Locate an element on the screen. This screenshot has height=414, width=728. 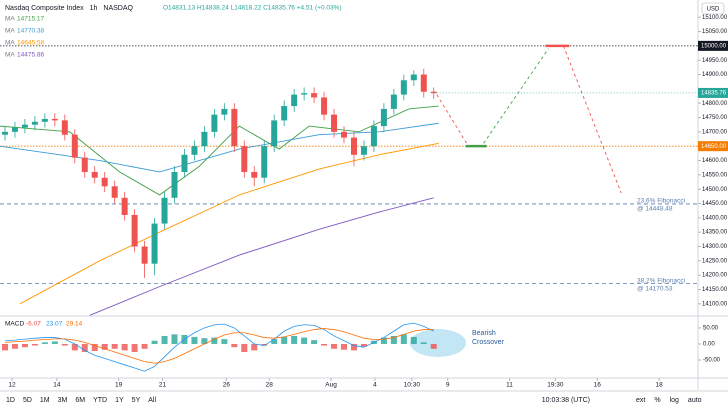
ma-reading: 14475.86 is located at coordinates (30, 55).